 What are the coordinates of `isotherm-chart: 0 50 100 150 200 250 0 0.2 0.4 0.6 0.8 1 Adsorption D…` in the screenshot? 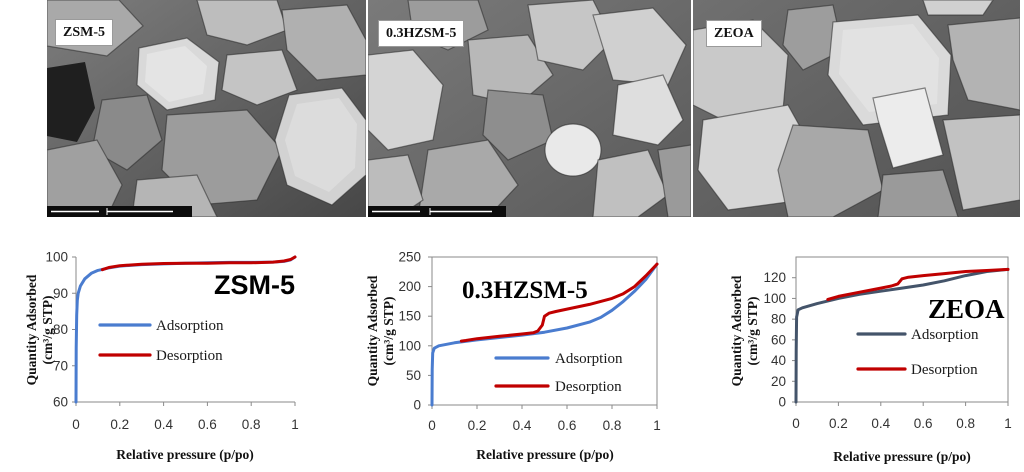 It's located at (513, 356).